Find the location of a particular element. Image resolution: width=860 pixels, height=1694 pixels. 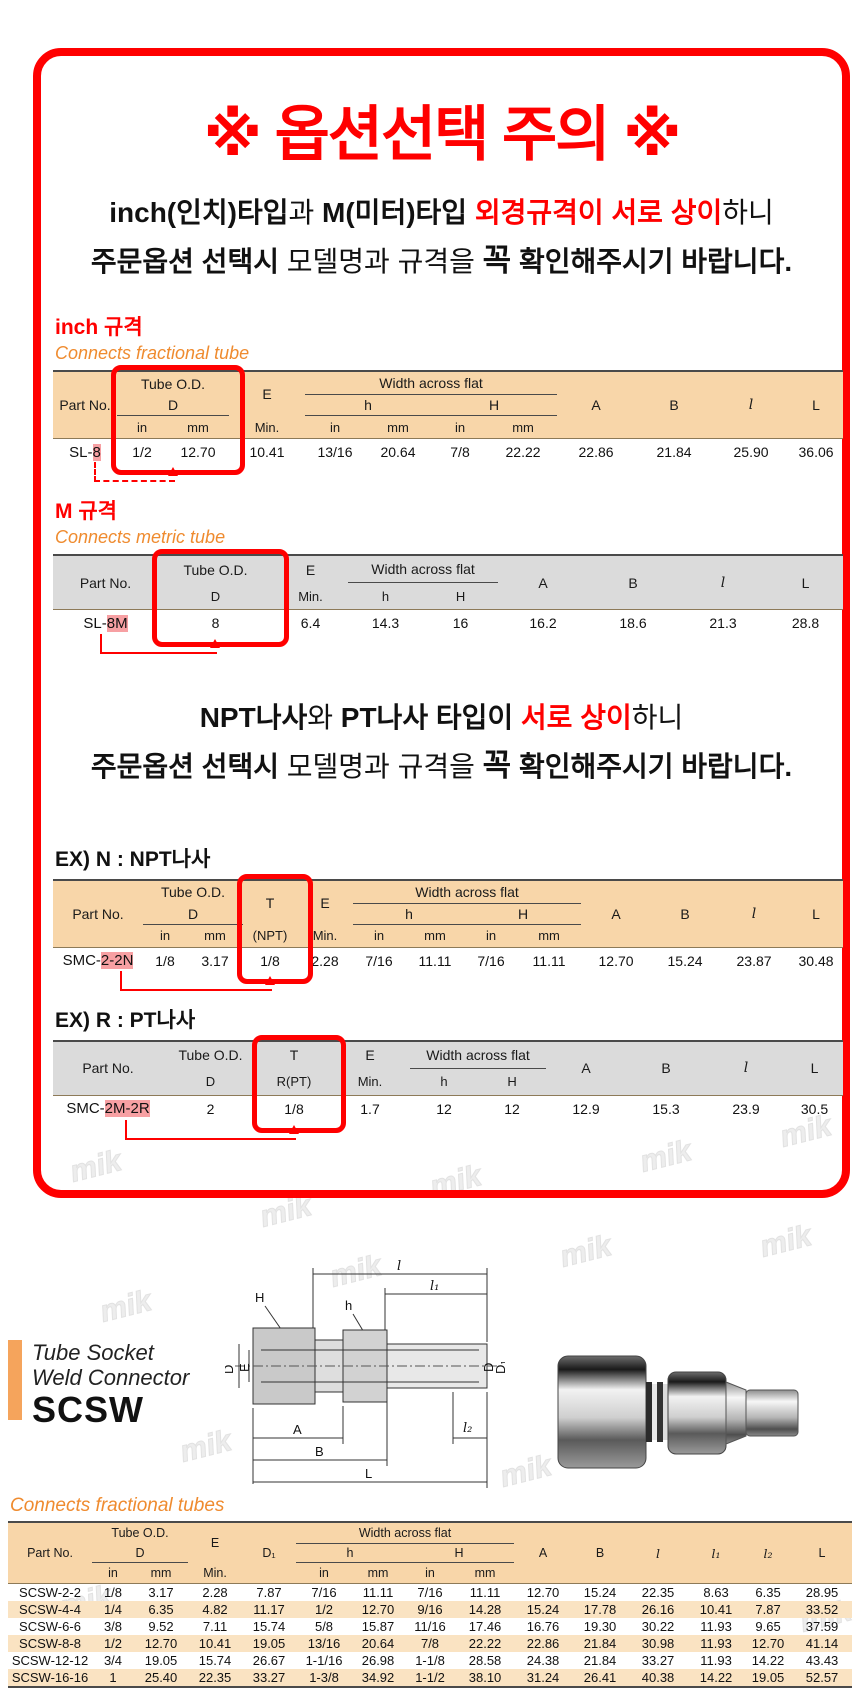

scsw-table-sublabel: Connects fractional tubes is located at coordinates (117, 1505).